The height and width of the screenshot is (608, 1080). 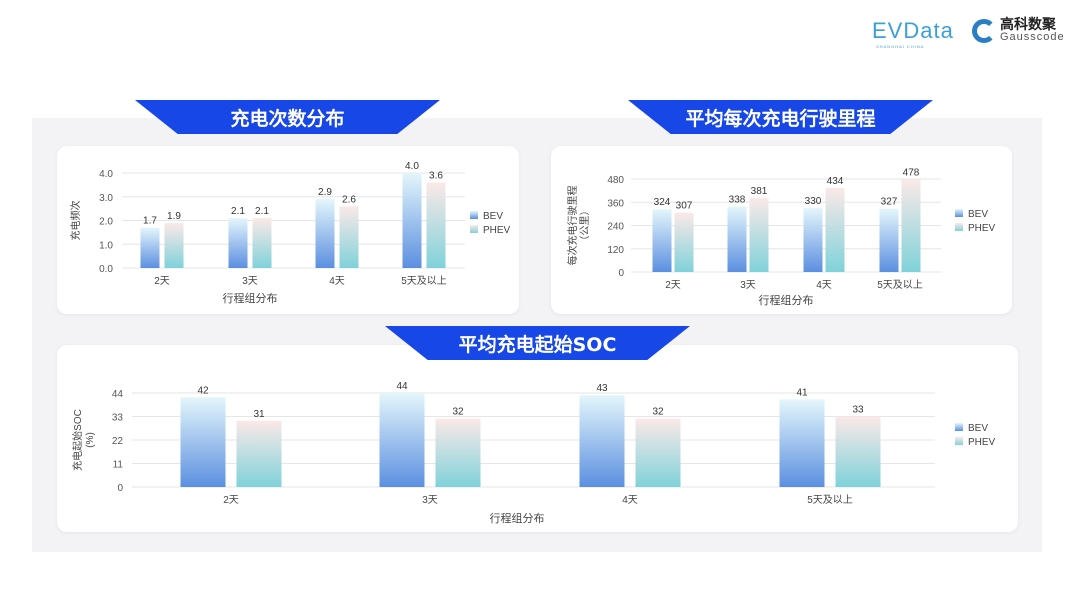 What do you see at coordinates (602, 388) in the screenshot?
I see `value-label: 43` at bounding box center [602, 388].